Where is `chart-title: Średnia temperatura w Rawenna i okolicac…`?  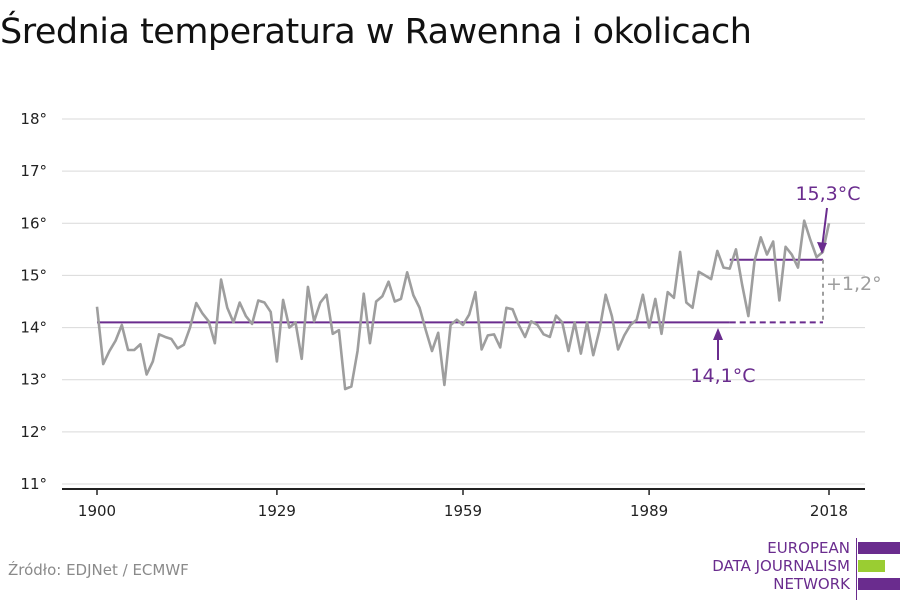
chart-title: Średnia temperatura w Rawenna i okolicac… is located at coordinates (376, 32).